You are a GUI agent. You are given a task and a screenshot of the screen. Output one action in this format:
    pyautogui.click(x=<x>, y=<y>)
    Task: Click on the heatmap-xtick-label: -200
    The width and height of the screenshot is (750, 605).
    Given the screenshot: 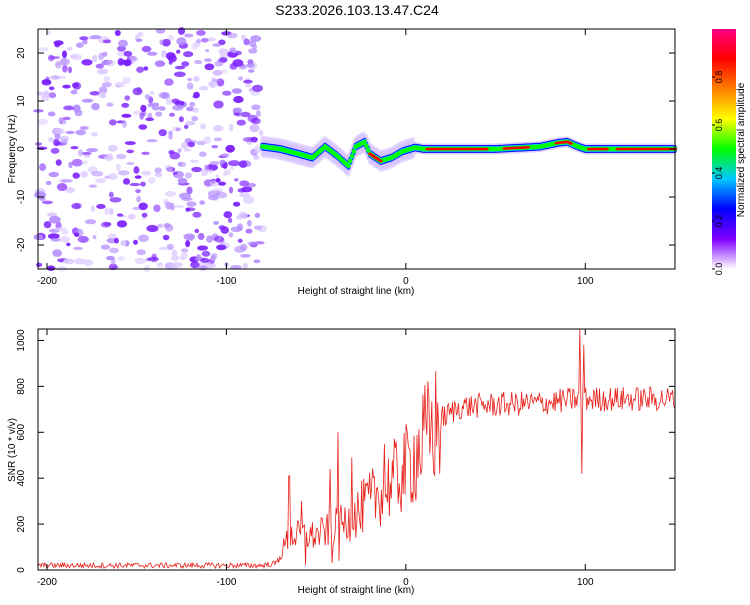 What is the action you would take?
    pyautogui.click(x=47, y=281)
    